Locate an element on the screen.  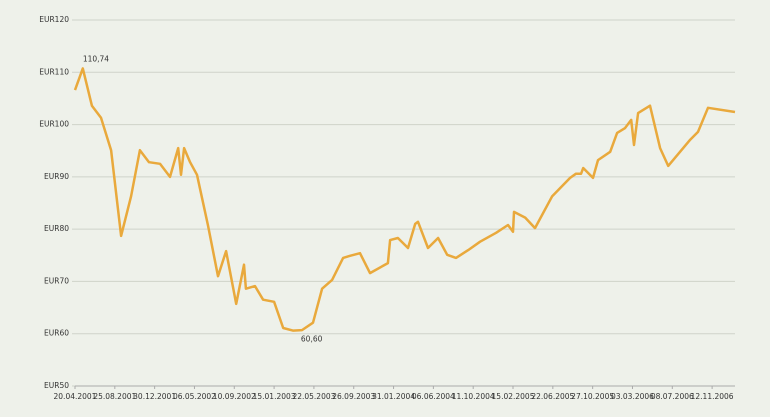
y-tick-label: EUR90 is located at coordinates (56, 176).